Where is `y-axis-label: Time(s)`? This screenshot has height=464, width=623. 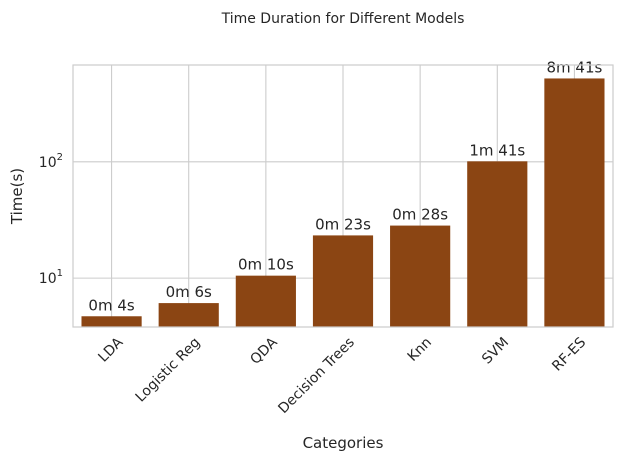 y-axis-label: Time(s) is located at coordinates (17, 196).